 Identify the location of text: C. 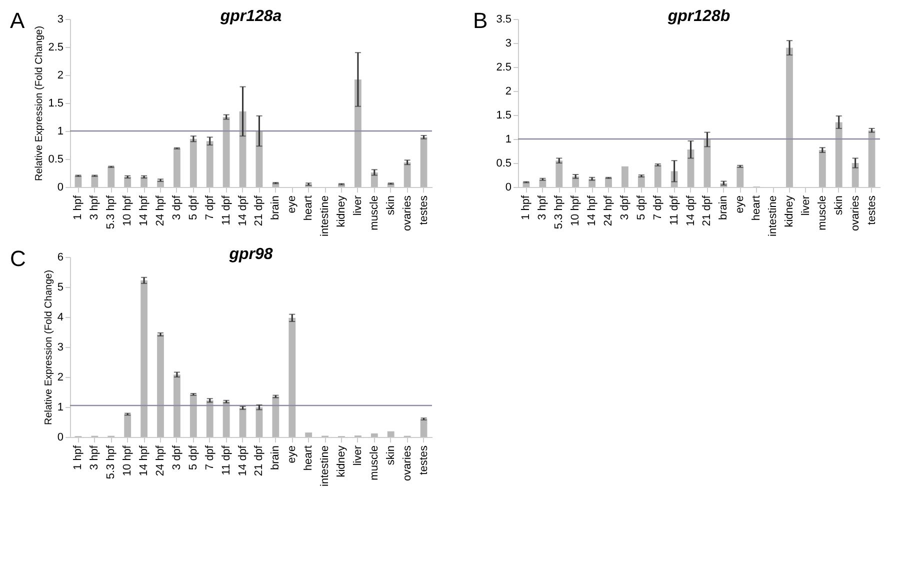
(18, 258).